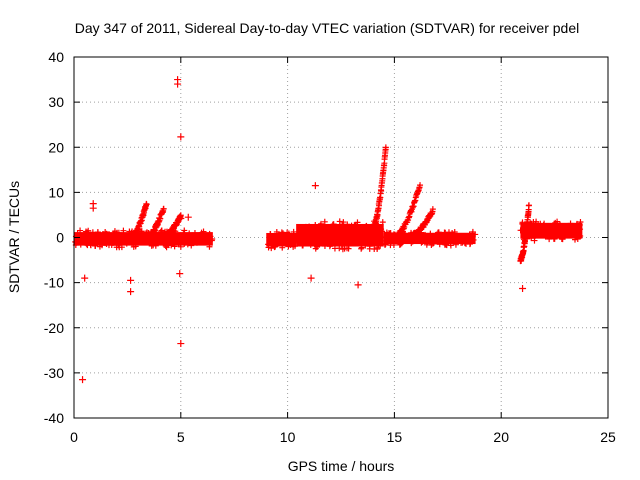 This screenshot has height=480, width=640. I want to click on y-tick-label: 0, so click(60, 238).